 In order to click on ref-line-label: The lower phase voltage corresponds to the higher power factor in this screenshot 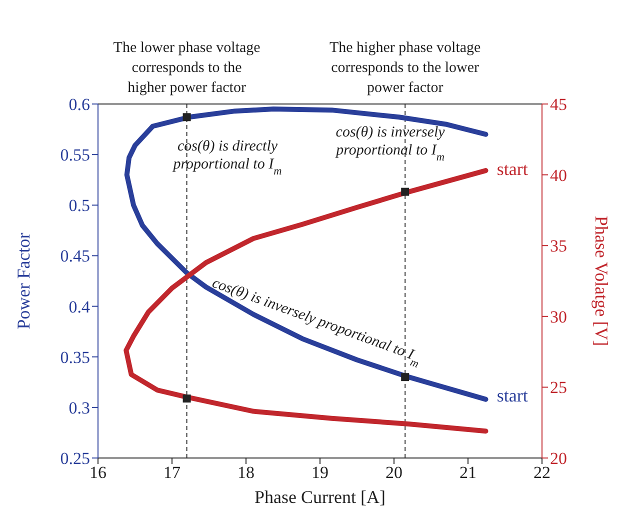, I will do `click(187, 68)`.